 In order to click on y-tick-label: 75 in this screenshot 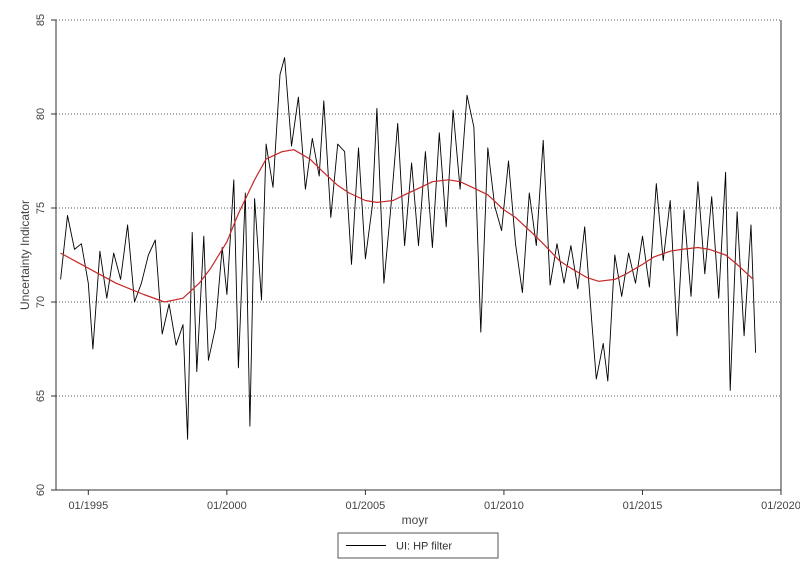, I will do `click(41, 208)`.